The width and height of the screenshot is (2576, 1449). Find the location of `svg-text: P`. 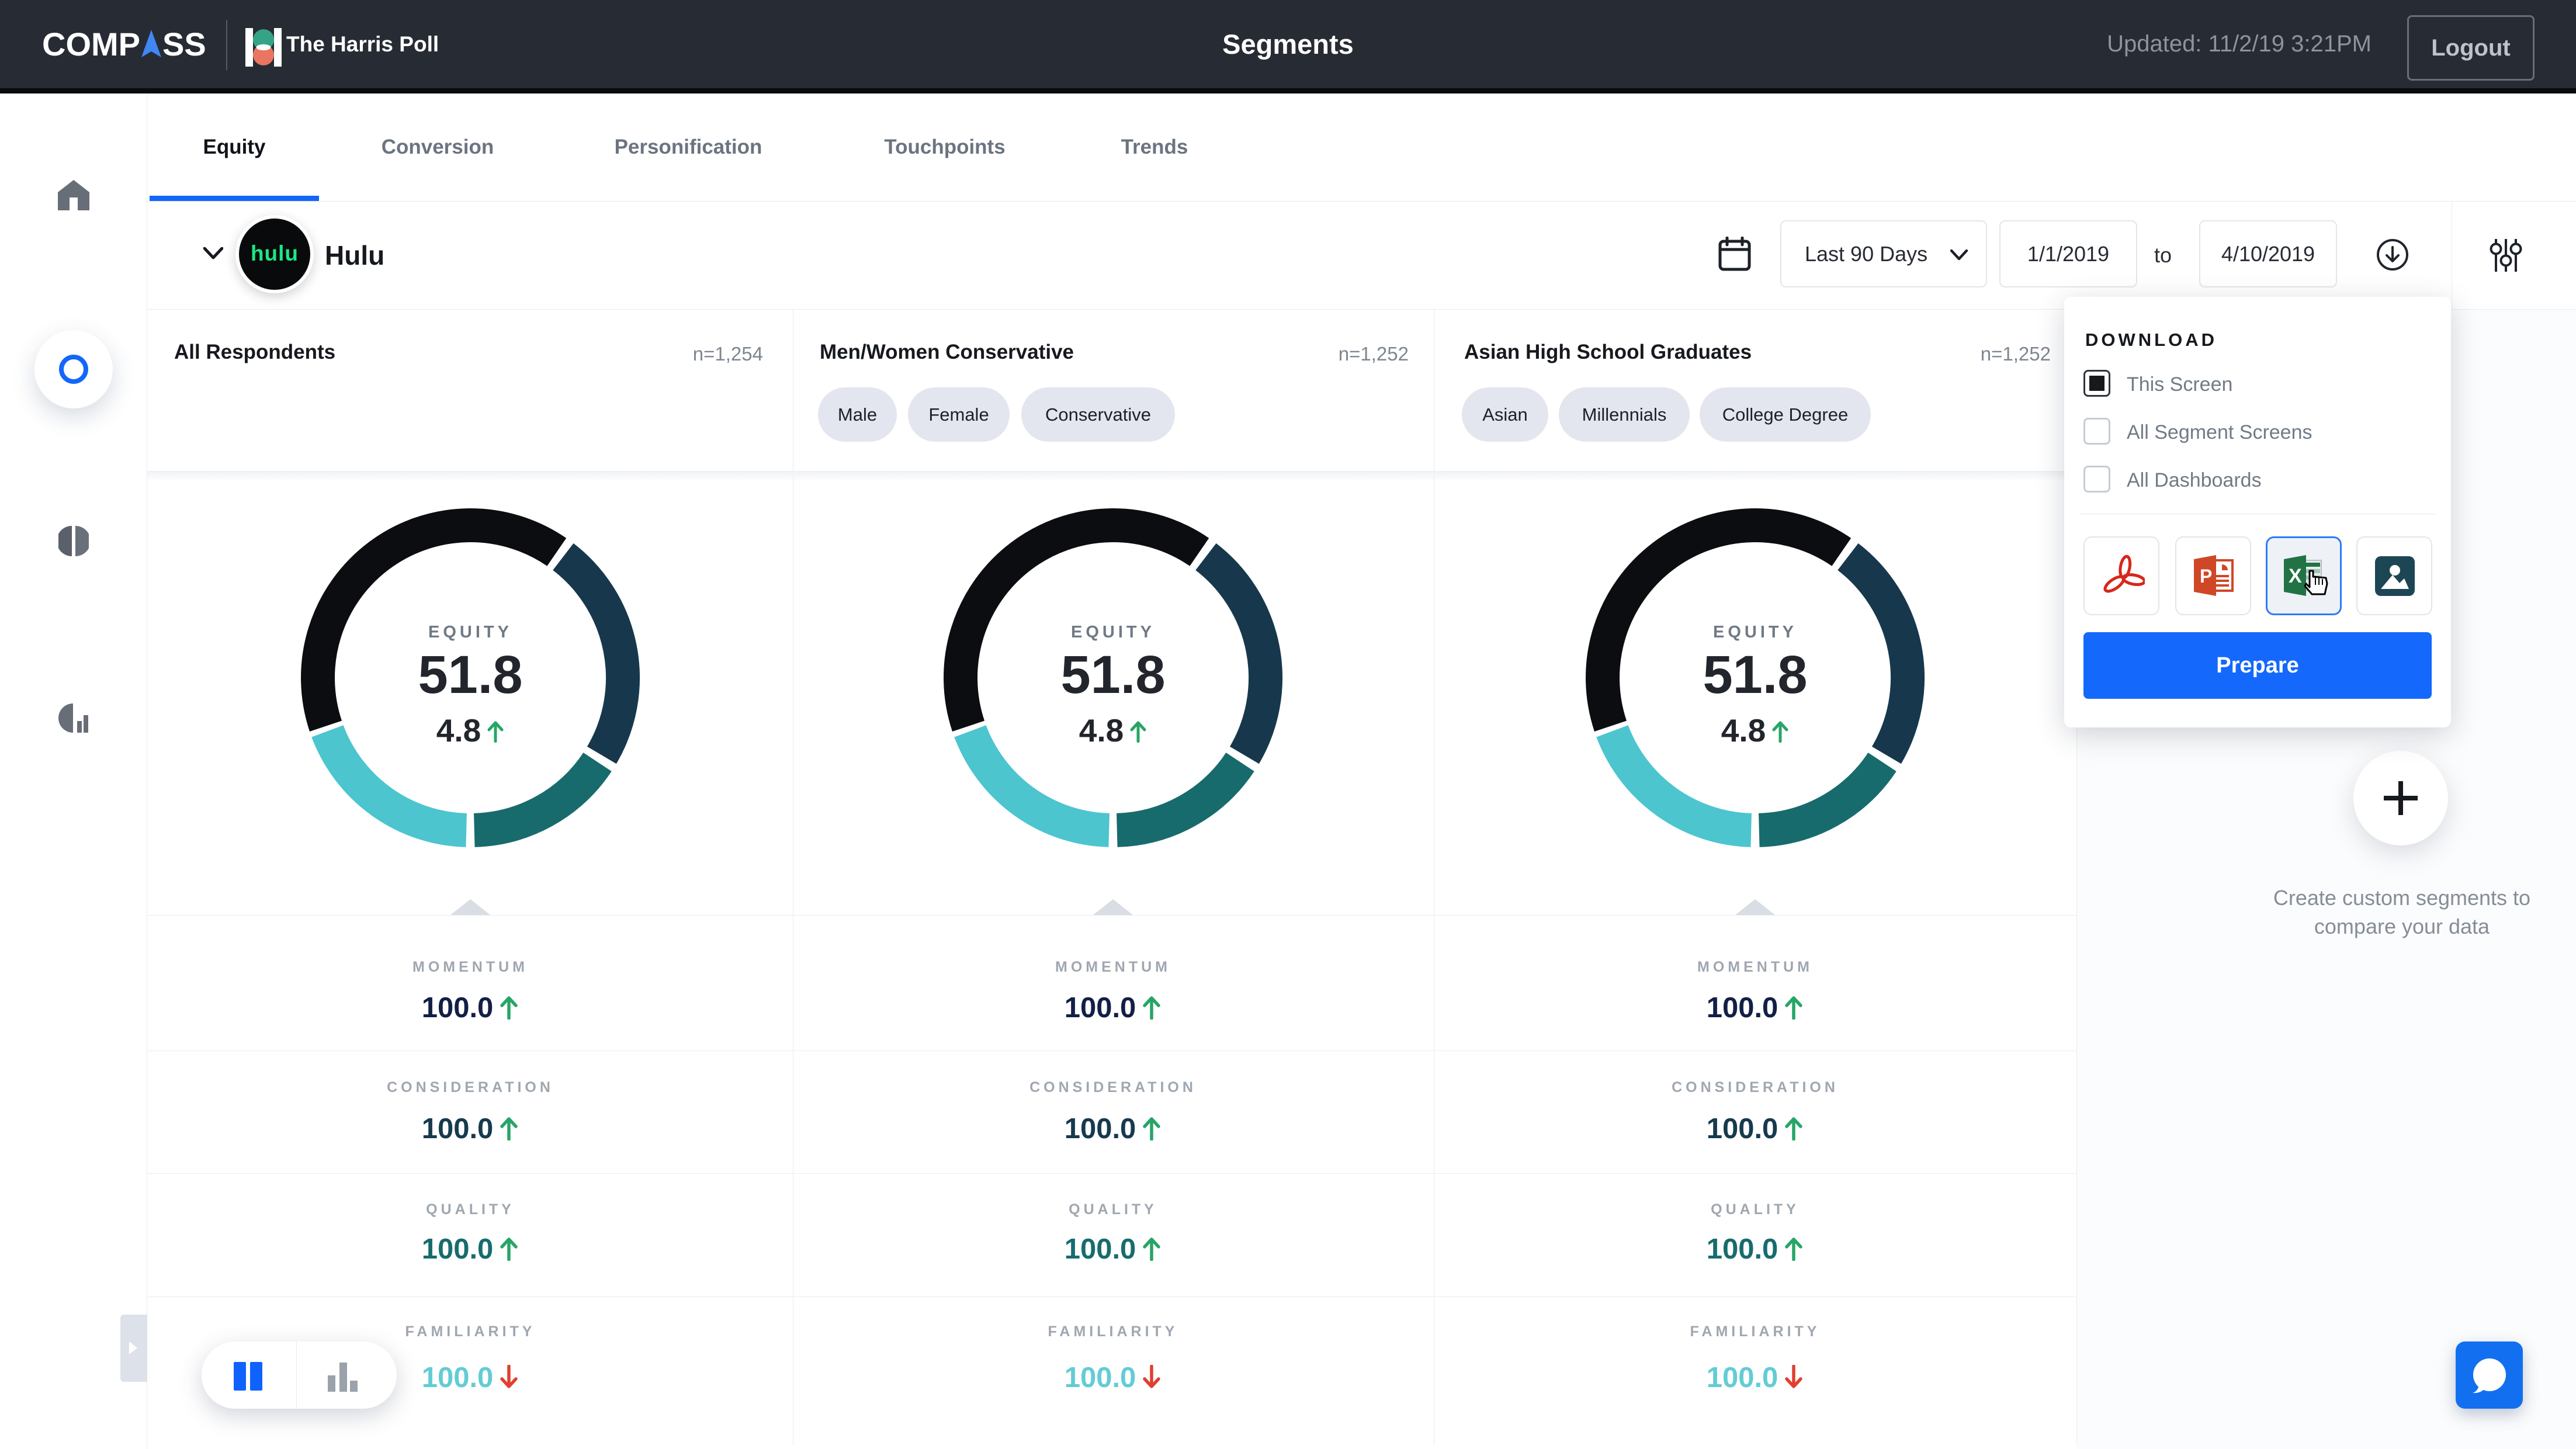

svg-text: P is located at coordinates (2206, 576).